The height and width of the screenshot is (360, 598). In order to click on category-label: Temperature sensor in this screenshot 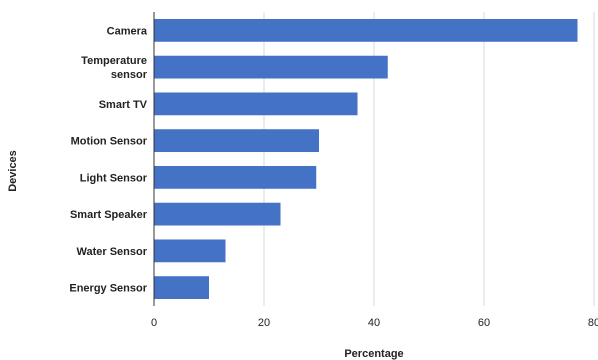, I will do `click(114, 68)`.